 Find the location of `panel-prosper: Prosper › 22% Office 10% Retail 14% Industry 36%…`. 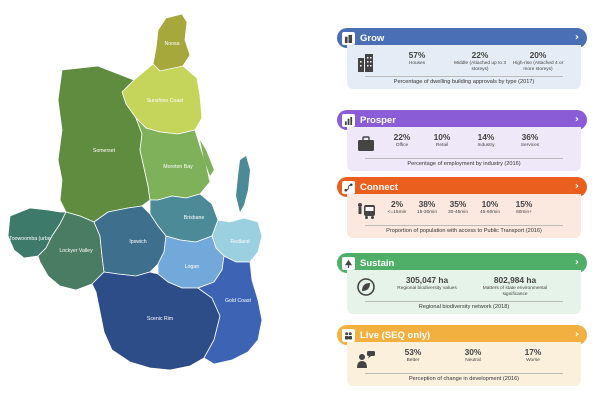

panel-prosper: Prosper › 22% Office 10% Retail 14% Industry 36%… is located at coordinates (462, 140).